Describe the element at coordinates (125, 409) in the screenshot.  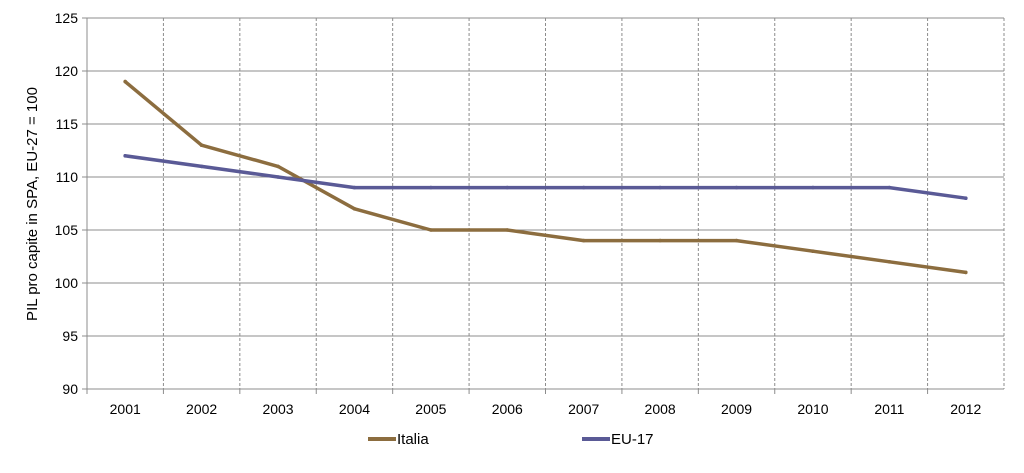
I see `x-tick-label: 2001` at that location.